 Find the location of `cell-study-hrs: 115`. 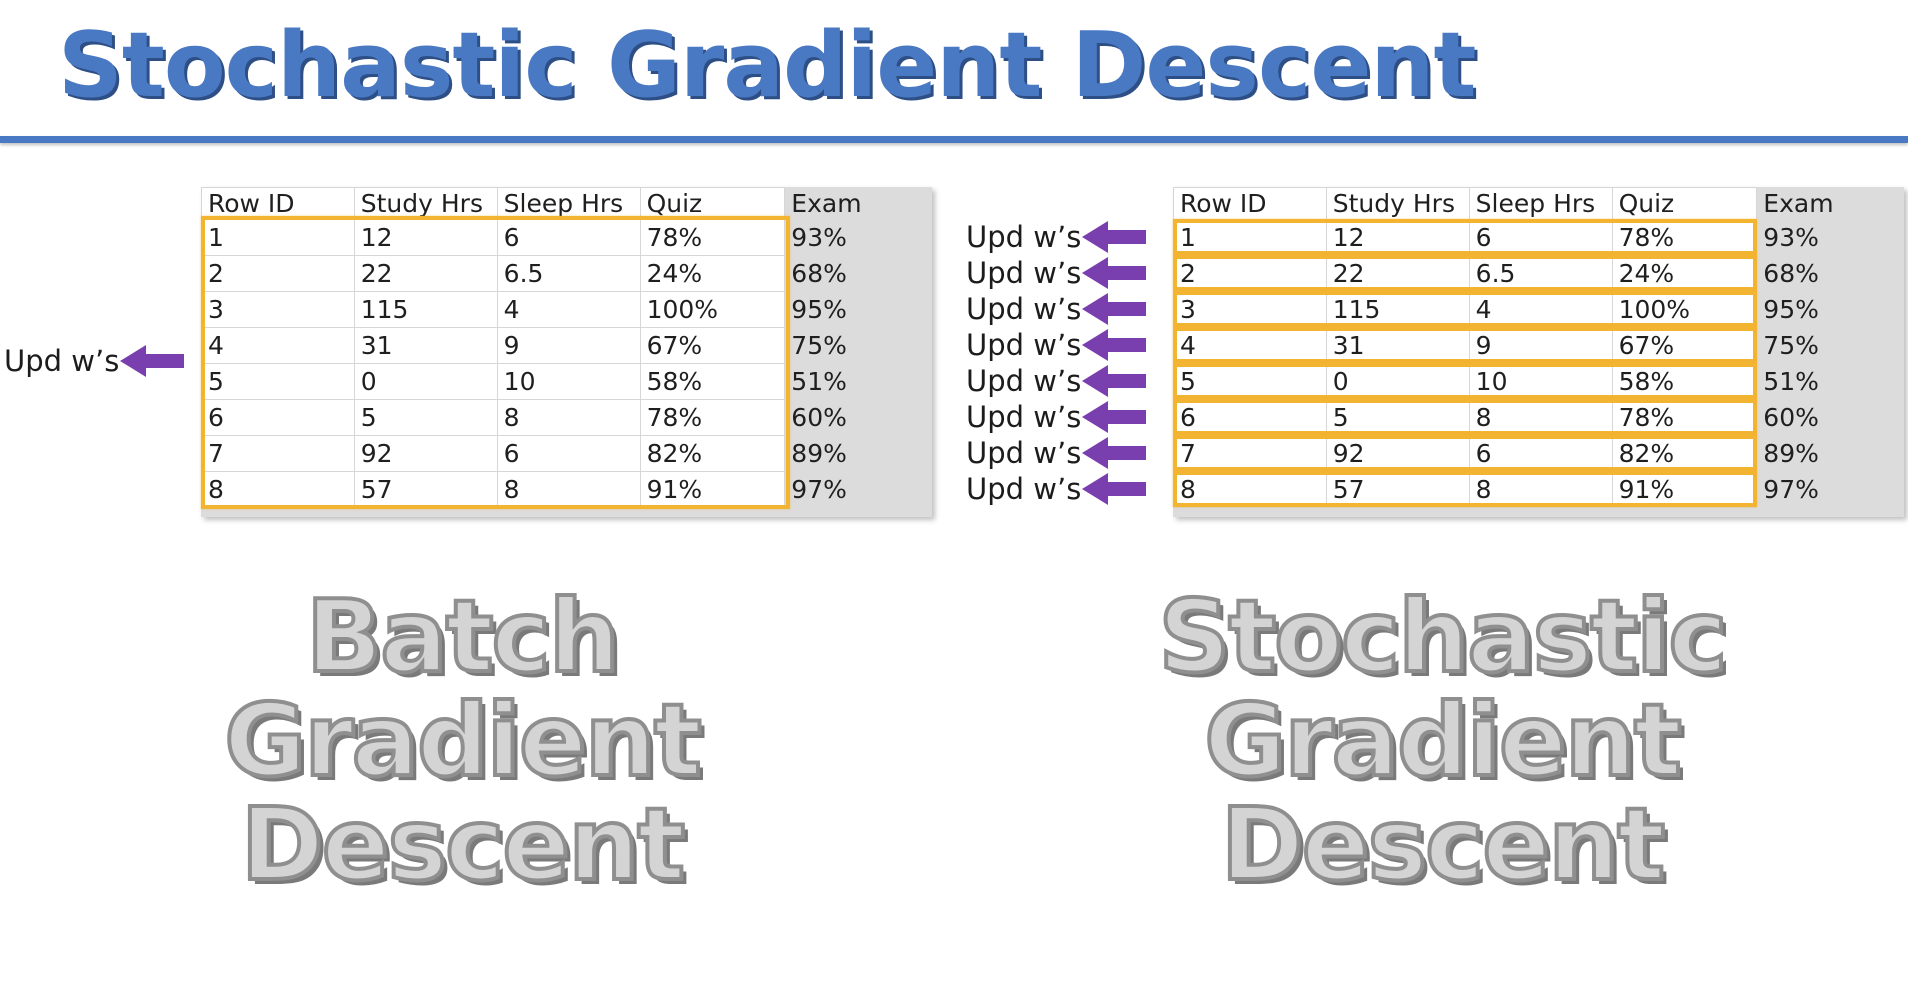

cell-study-hrs: 115 is located at coordinates (1397, 309).